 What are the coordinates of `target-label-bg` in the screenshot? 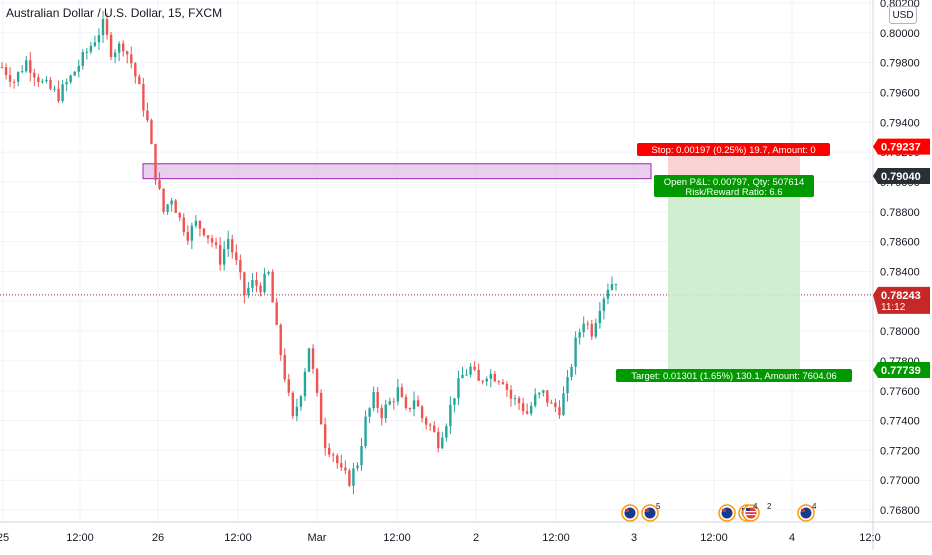 It's located at (734, 375).